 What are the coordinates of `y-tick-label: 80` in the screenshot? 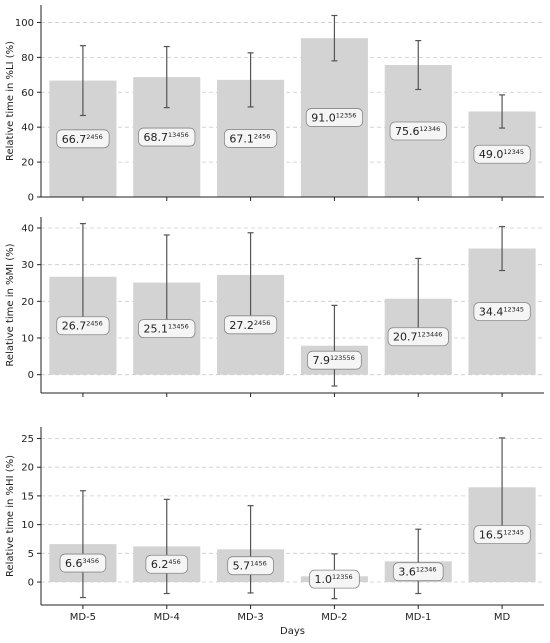 It's located at (27, 58).